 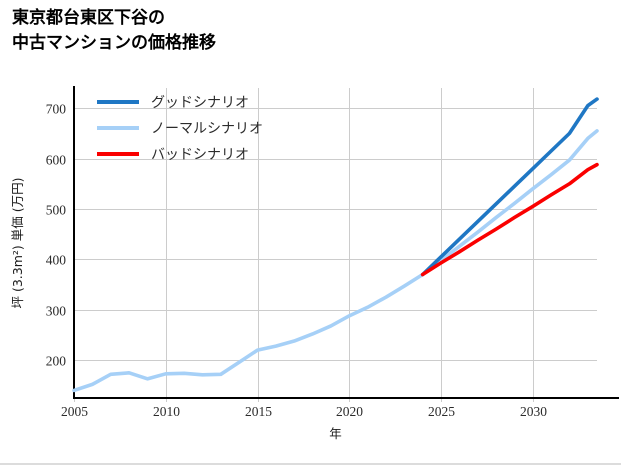 I want to click on x-axis-tick-label: 2015, so click(x=258, y=411).